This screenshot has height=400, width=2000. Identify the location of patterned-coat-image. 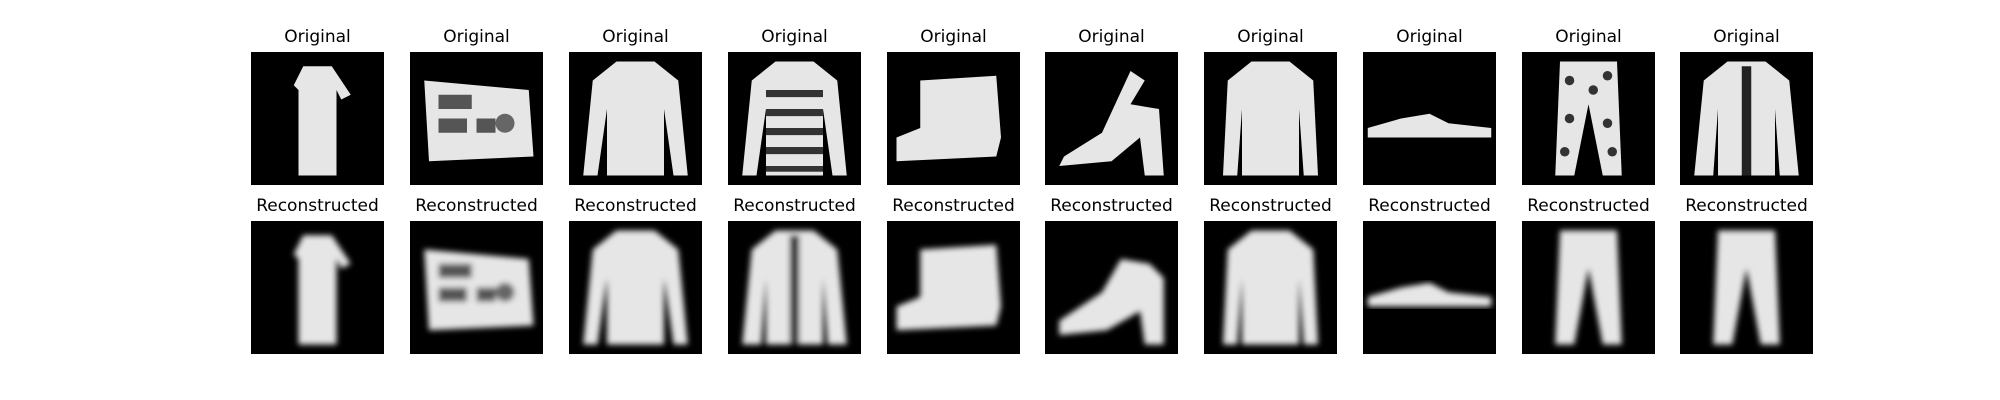
(794, 118).